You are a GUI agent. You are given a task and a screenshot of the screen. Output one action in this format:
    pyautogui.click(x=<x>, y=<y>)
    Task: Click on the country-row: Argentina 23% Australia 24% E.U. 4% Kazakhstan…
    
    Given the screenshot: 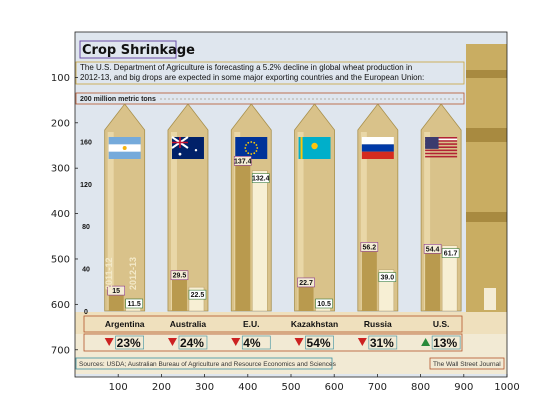 What is the action you would take?
    pyautogui.click(x=273, y=333)
    